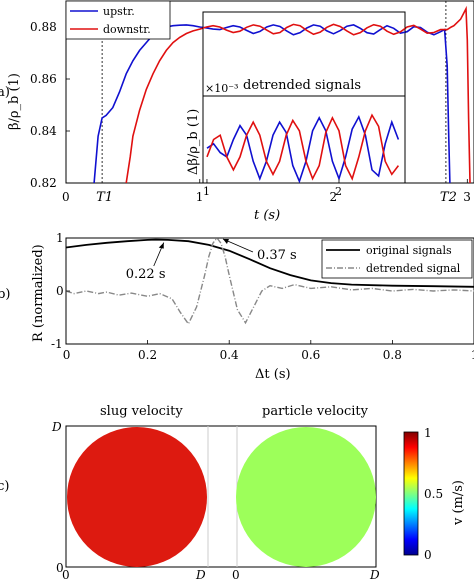 Image resolution: width=474 pixels, height=579 pixels. I want to click on b-xtick-label: 0, so click(67, 355).